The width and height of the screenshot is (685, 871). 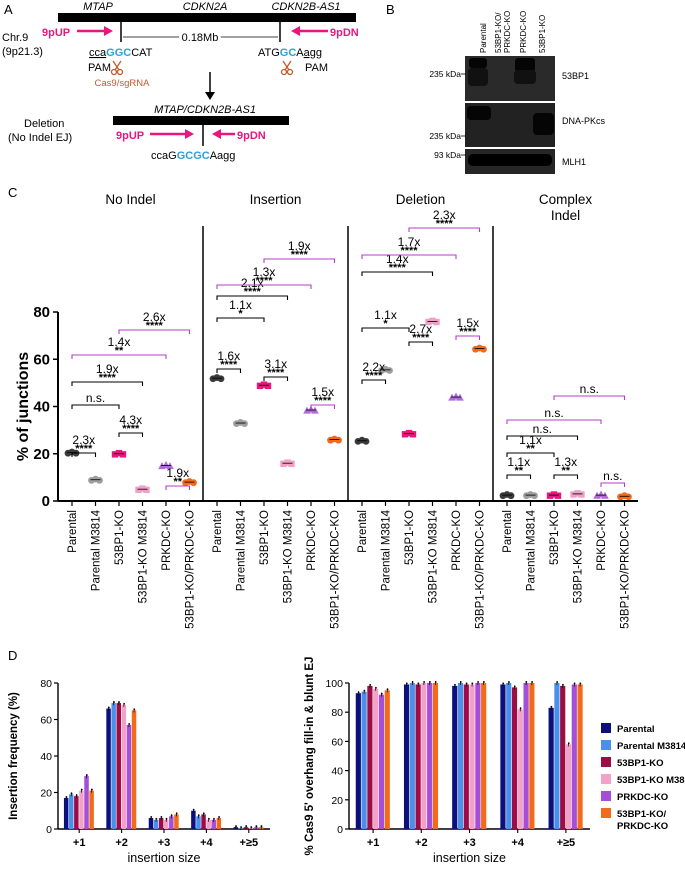 I want to click on category-label: Parental, so click(x=218, y=531).